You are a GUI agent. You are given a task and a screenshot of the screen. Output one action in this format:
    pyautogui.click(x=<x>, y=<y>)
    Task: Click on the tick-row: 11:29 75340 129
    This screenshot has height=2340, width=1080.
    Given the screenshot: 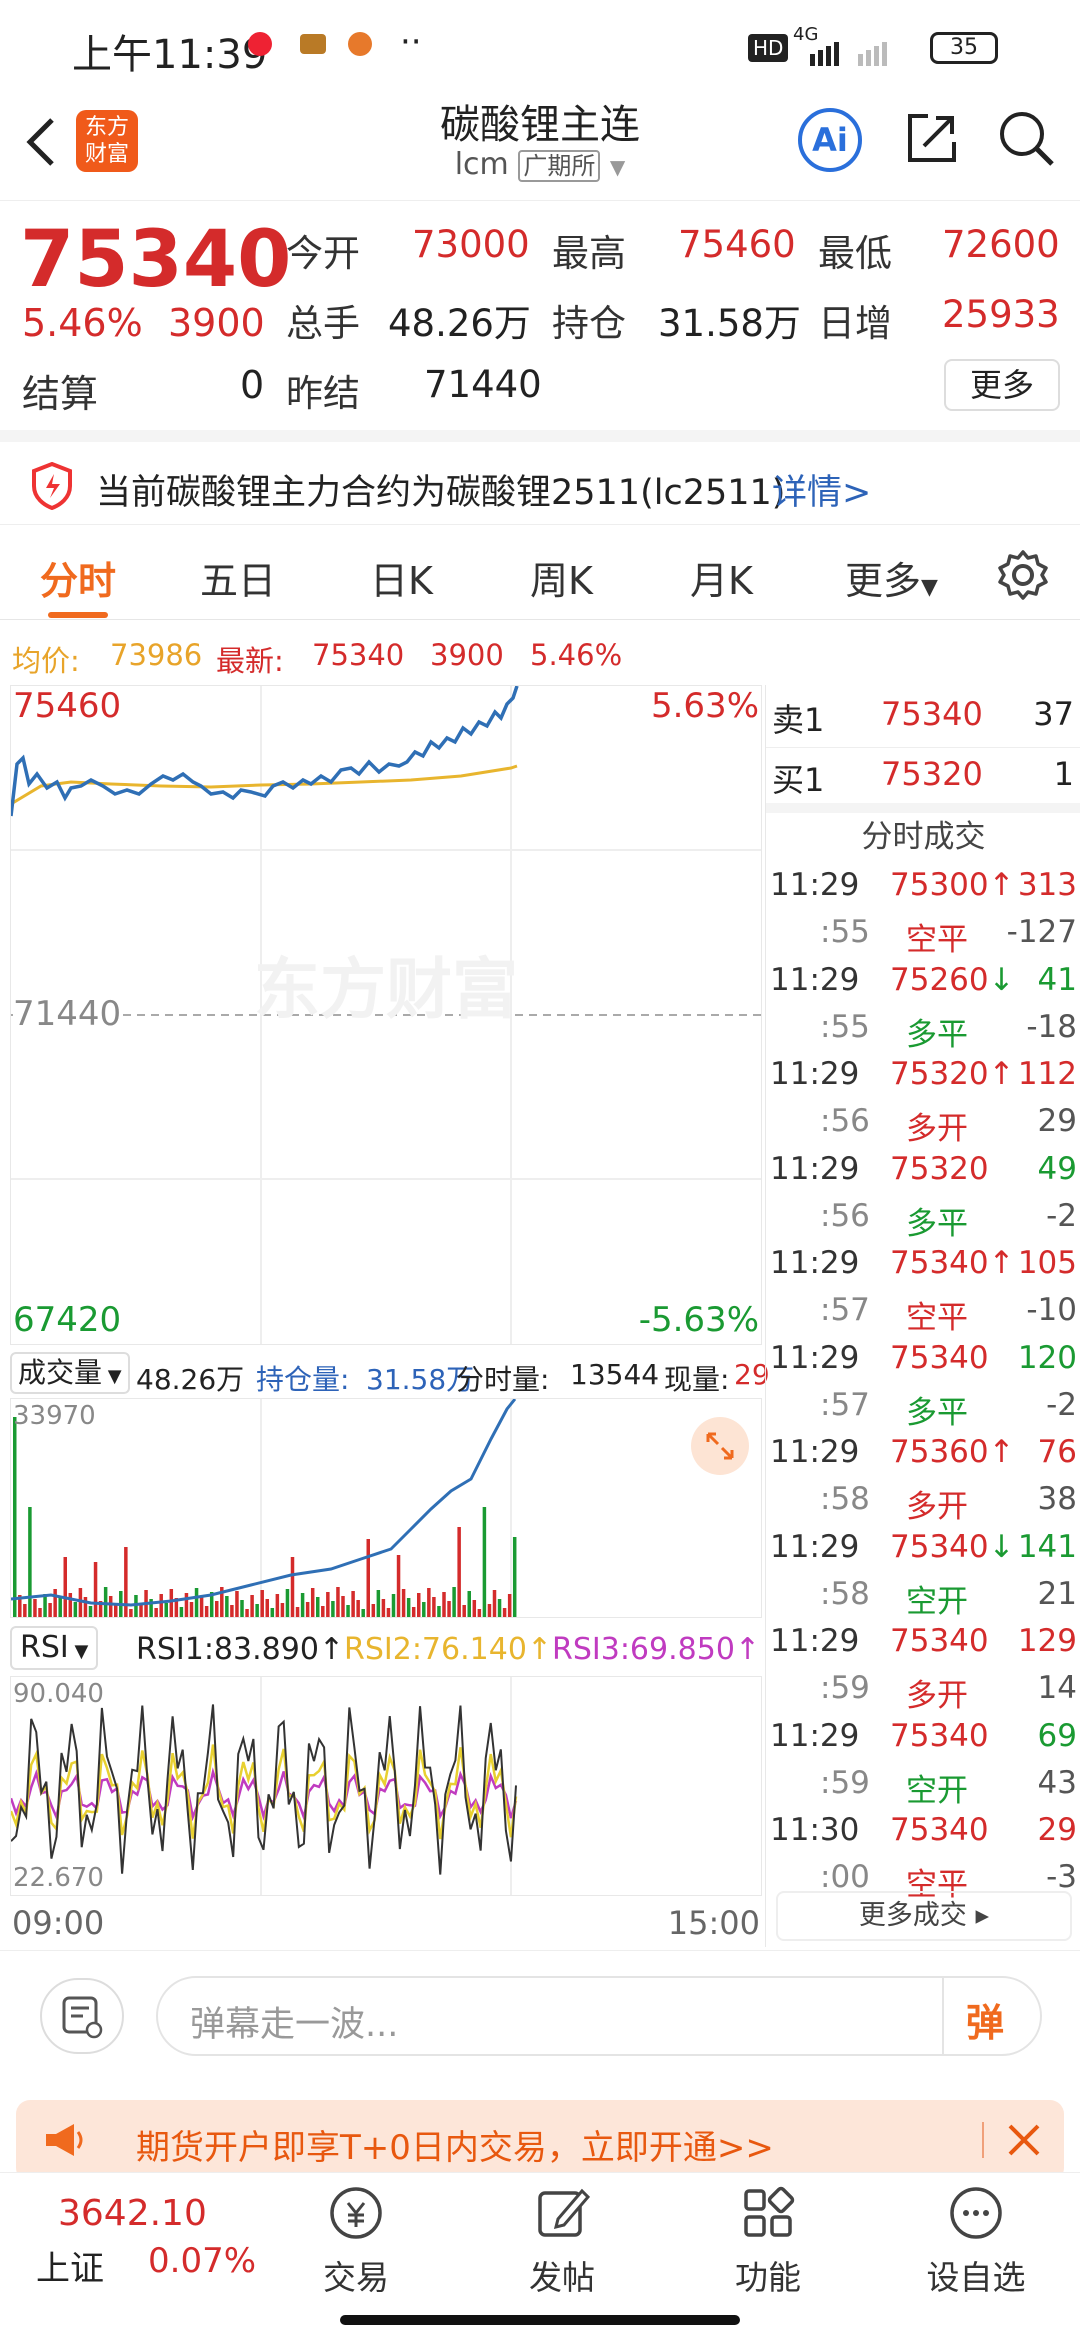 What is the action you would take?
    pyautogui.click(x=923, y=1646)
    